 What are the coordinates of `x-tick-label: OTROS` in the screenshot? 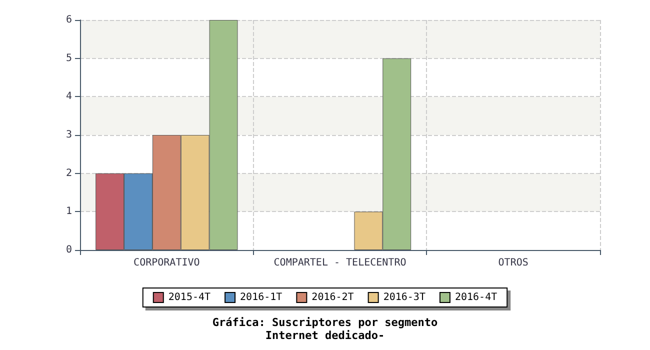 It's located at (513, 263).